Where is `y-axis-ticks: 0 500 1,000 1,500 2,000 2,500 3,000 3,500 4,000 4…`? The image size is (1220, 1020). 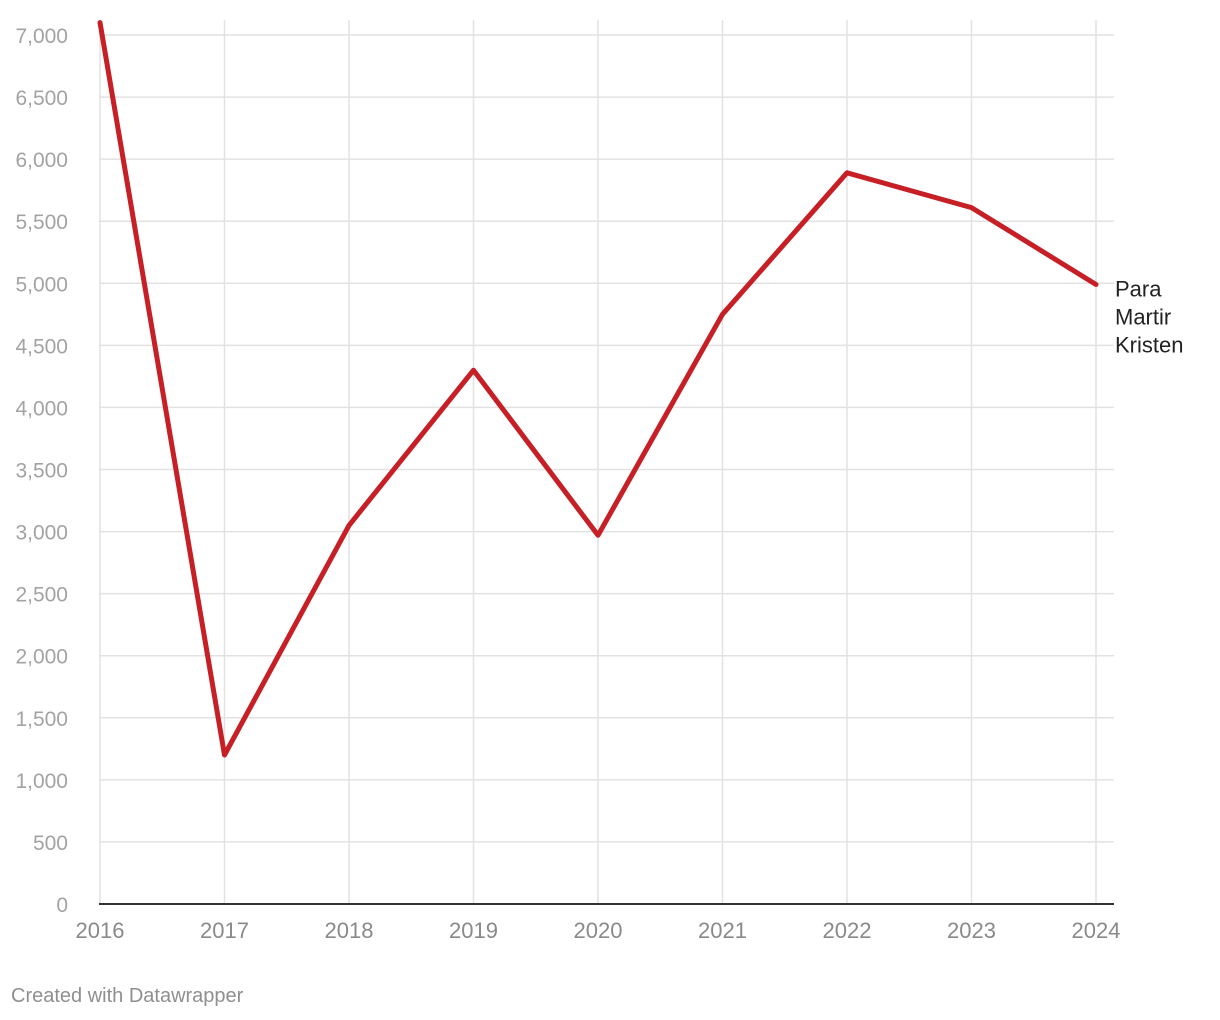
y-axis-ticks: 0 500 1,000 1,500 2,000 2,500 3,000 3,500 4,000 4… is located at coordinates (41, 471).